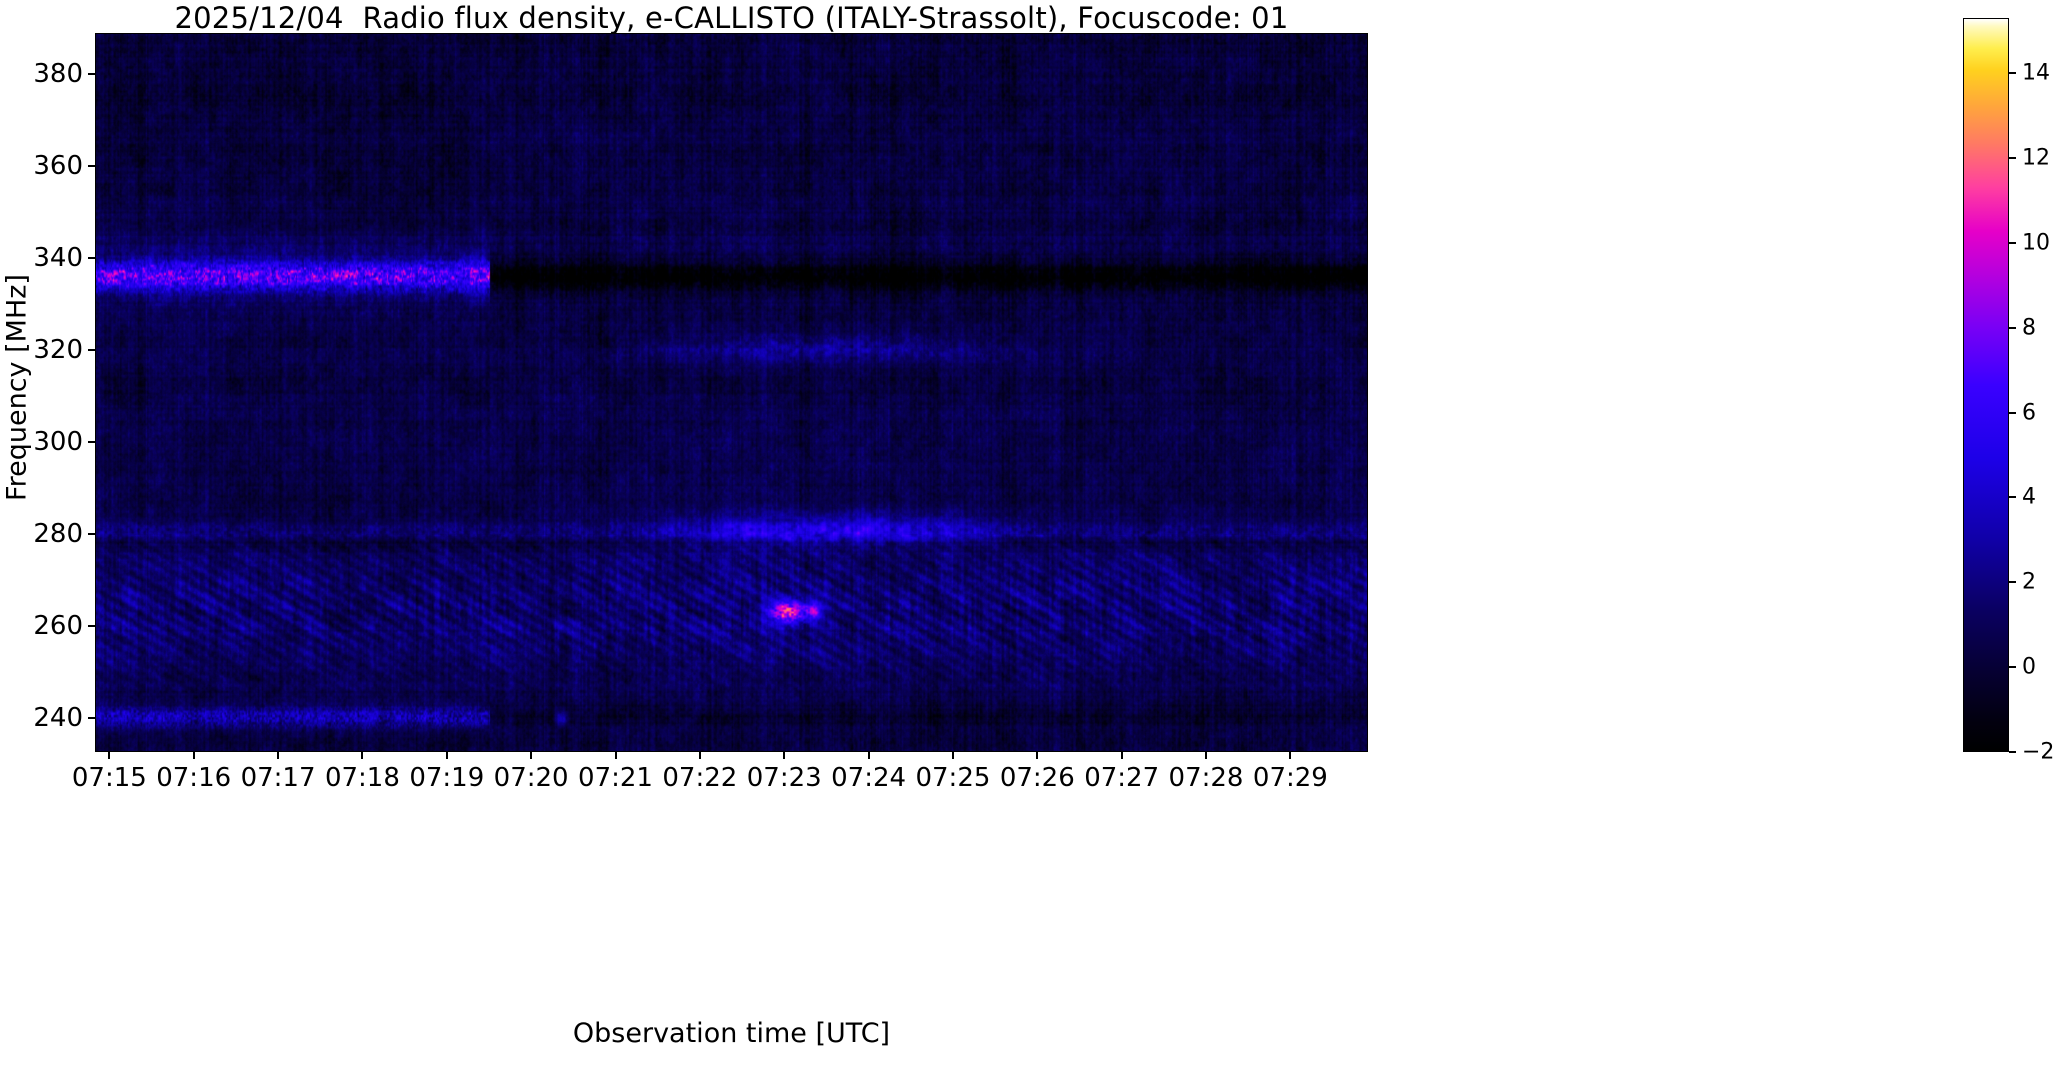 The width and height of the screenshot is (2066, 1067). Describe the element at coordinates (2036, 158) in the screenshot. I see `colorbar-tick-label: 12` at that location.